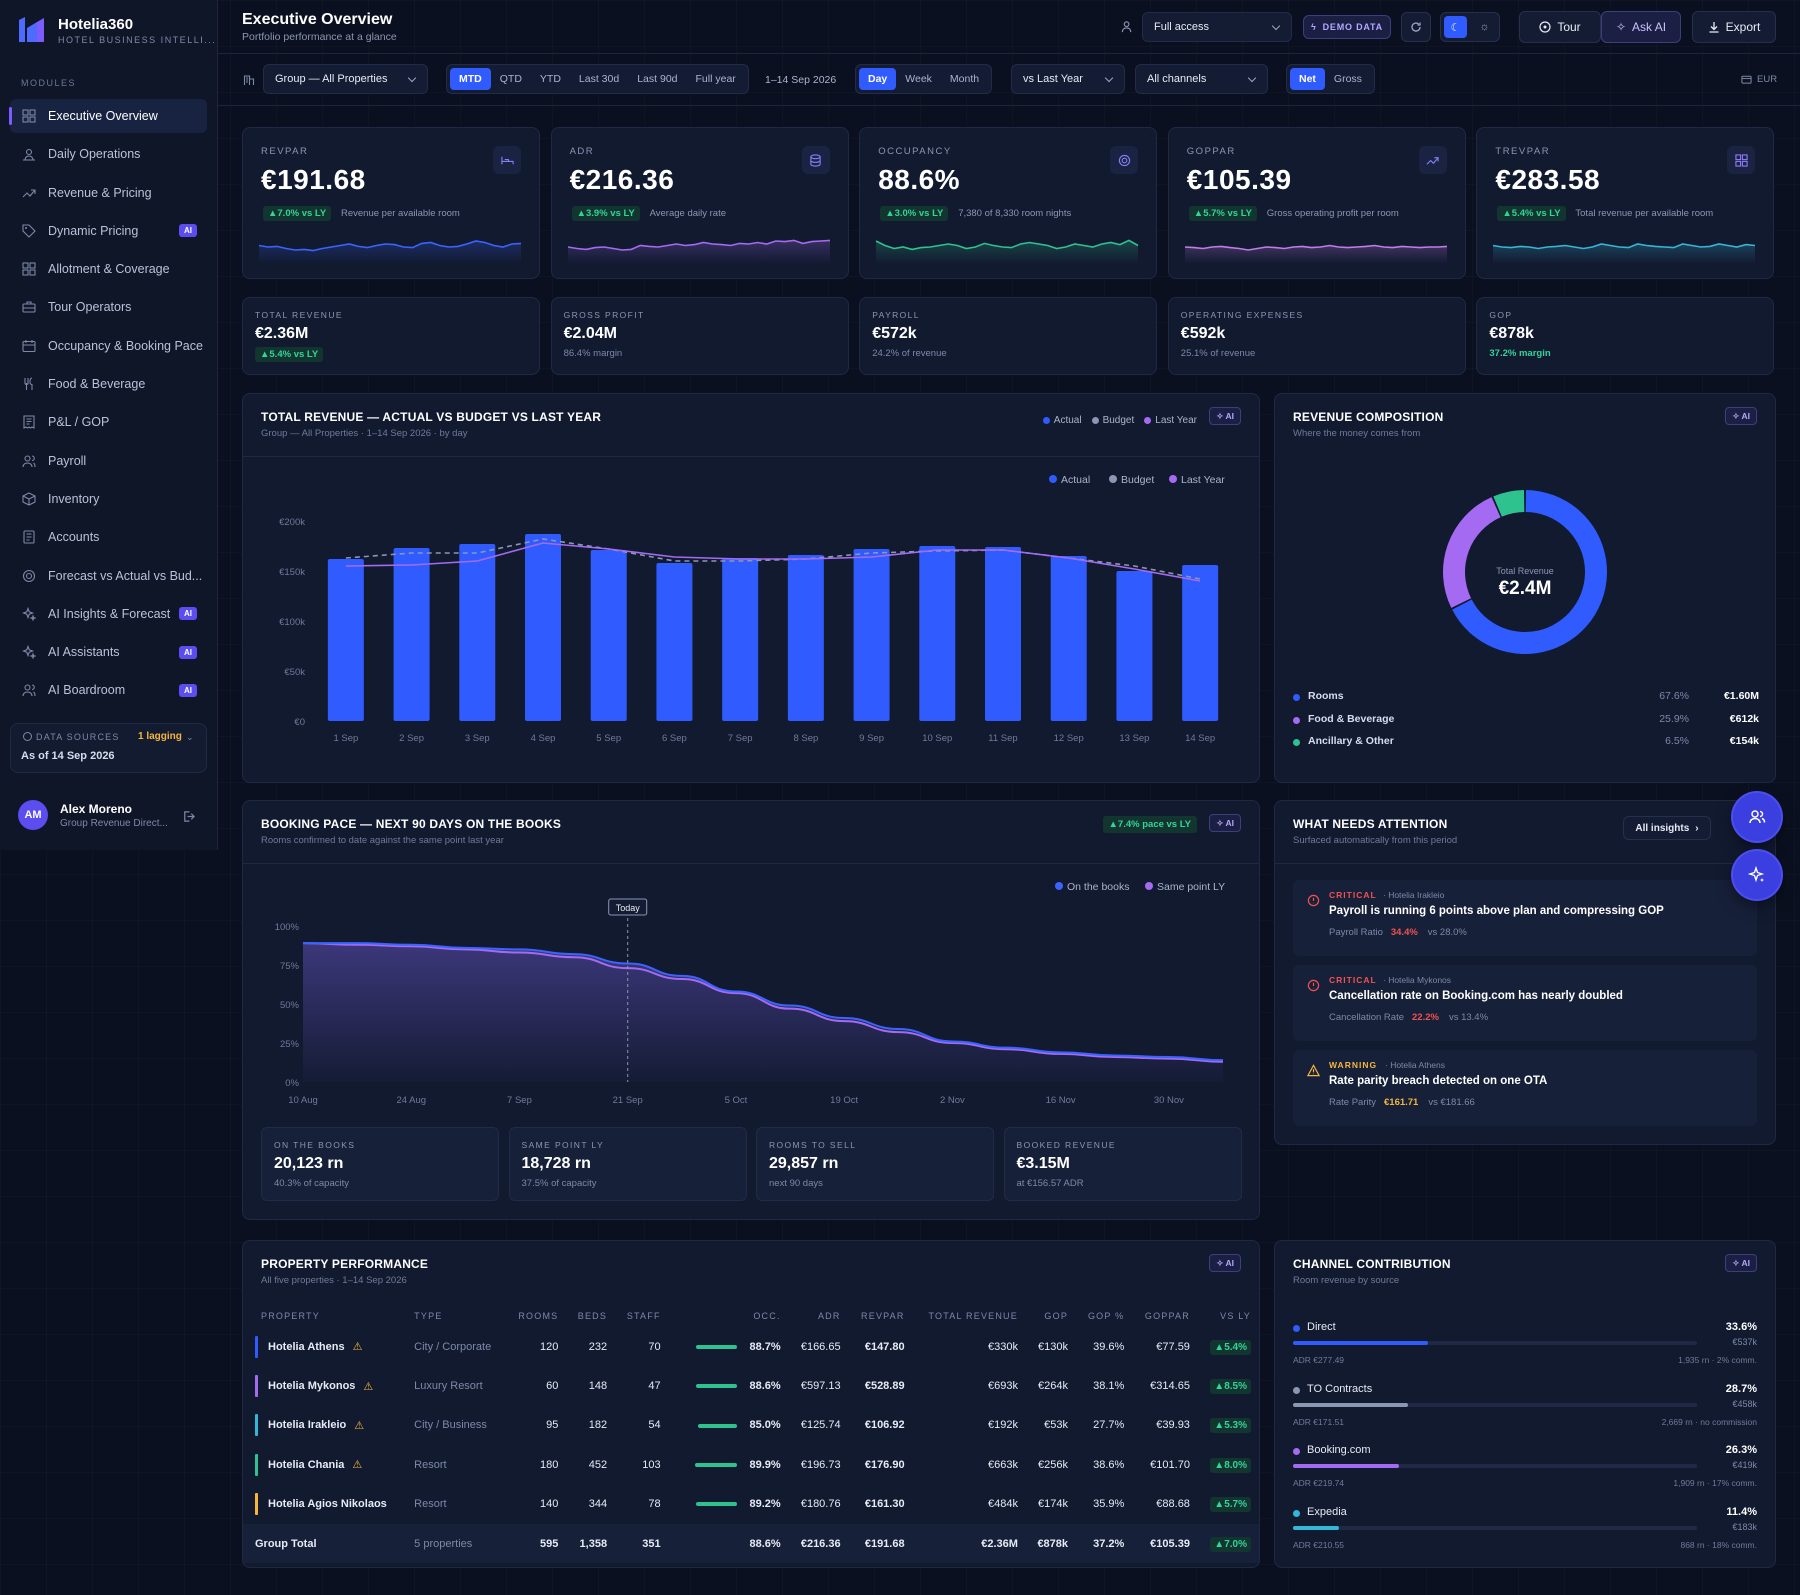  Describe the element at coordinates (108, 346) in the screenshot. I see `sidebar-item-occupancy-booking-pace: Occupancy & Booking Pace` at that location.